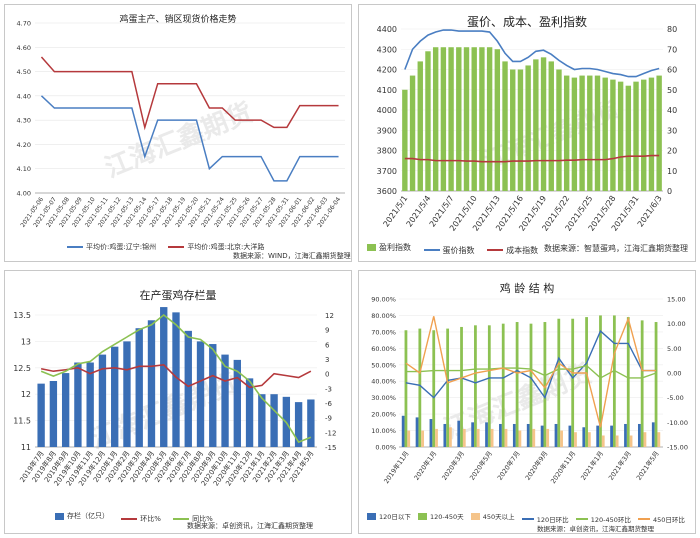  I want to click on legend-label: 120日以下, so click(395, 517).